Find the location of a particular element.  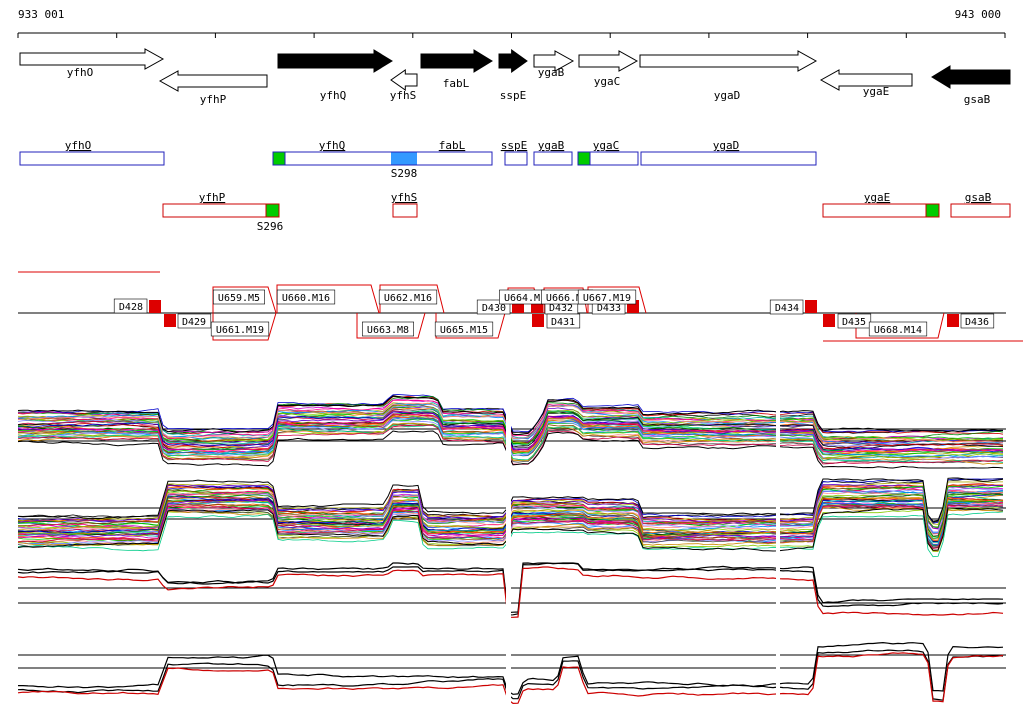

probe-label-U662.M16: U662.M16 is located at coordinates (408, 298).